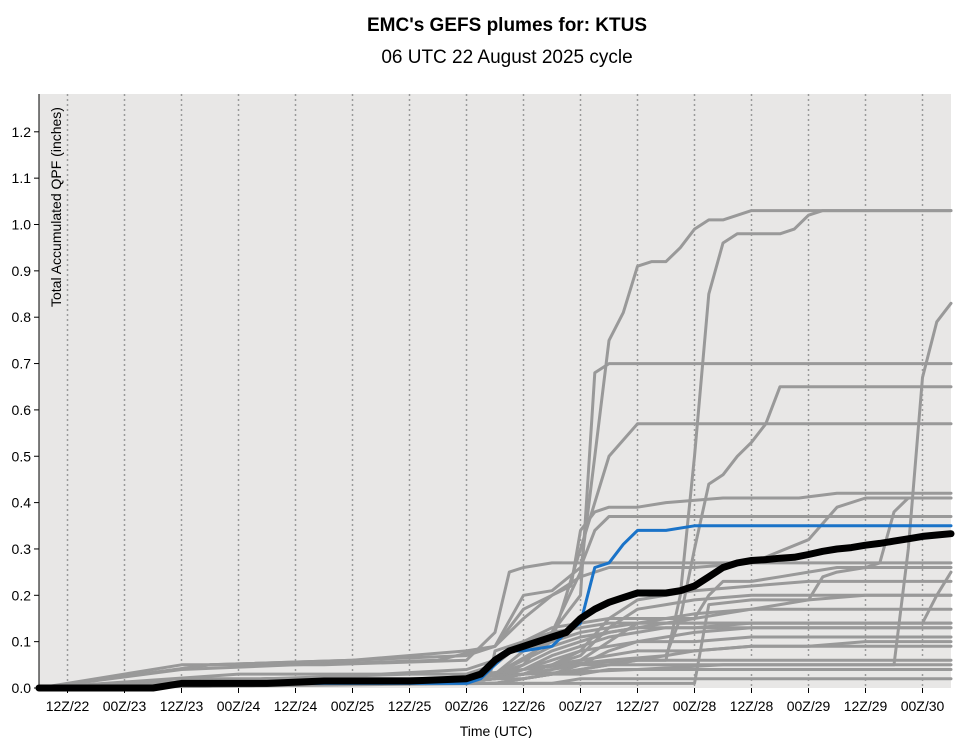 This screenshot has height=738, width=961. I want to click on y-tick-label-7: 0.7, so click(22, 364).